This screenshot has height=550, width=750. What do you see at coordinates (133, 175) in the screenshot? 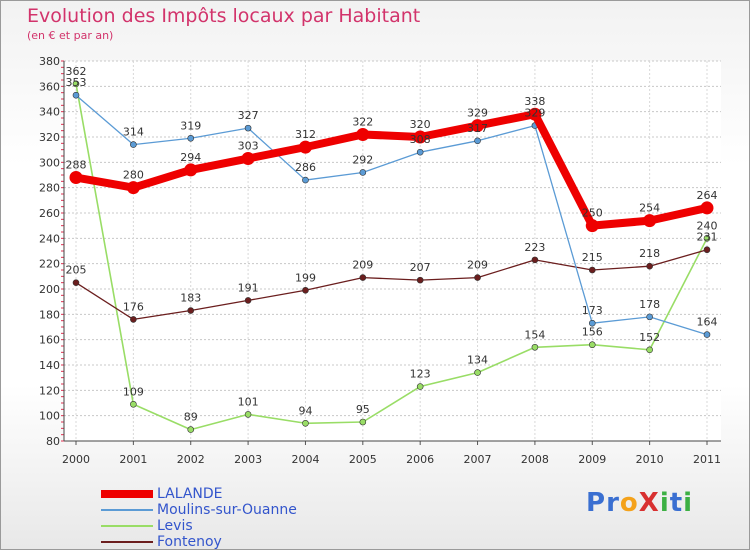
I see `data-label: 280` at bounding box center [133, 175].